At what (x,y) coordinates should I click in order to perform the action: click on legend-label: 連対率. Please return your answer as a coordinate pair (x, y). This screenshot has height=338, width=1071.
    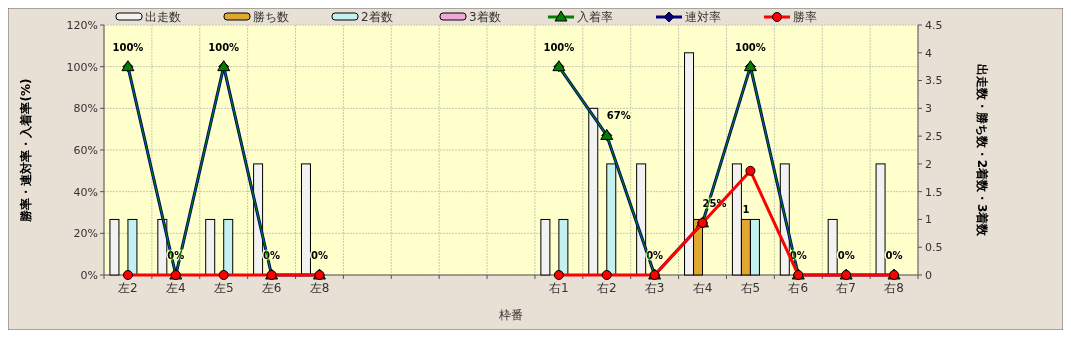
    Looking at the image, I should click on (703, 17).